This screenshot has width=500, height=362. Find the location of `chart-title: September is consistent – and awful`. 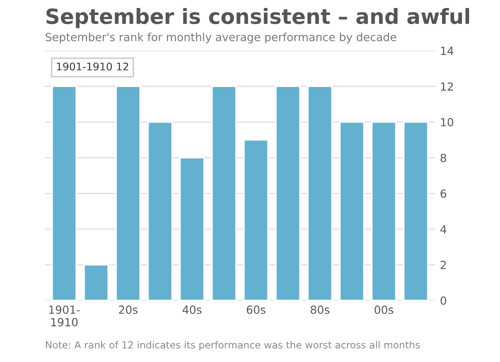

chart-title: September is consistent – and awful is located at coordinates (258, 18).